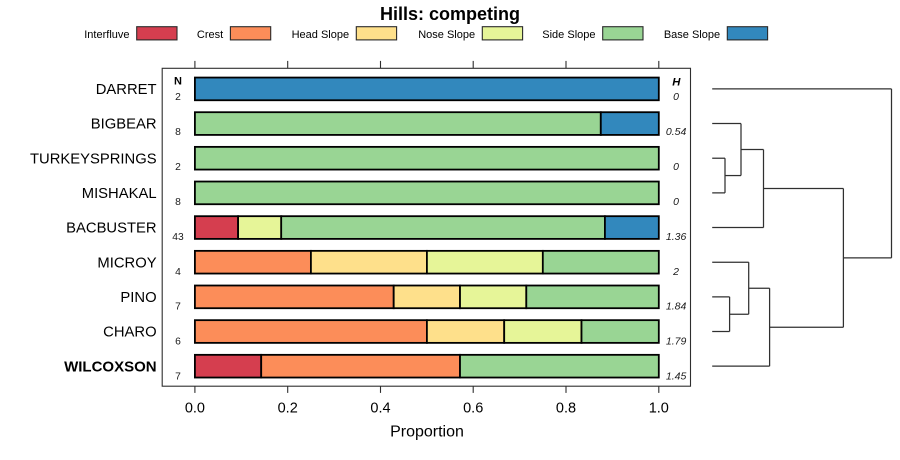  I want to click on svg-text: Side Slope, so click(568, 35).